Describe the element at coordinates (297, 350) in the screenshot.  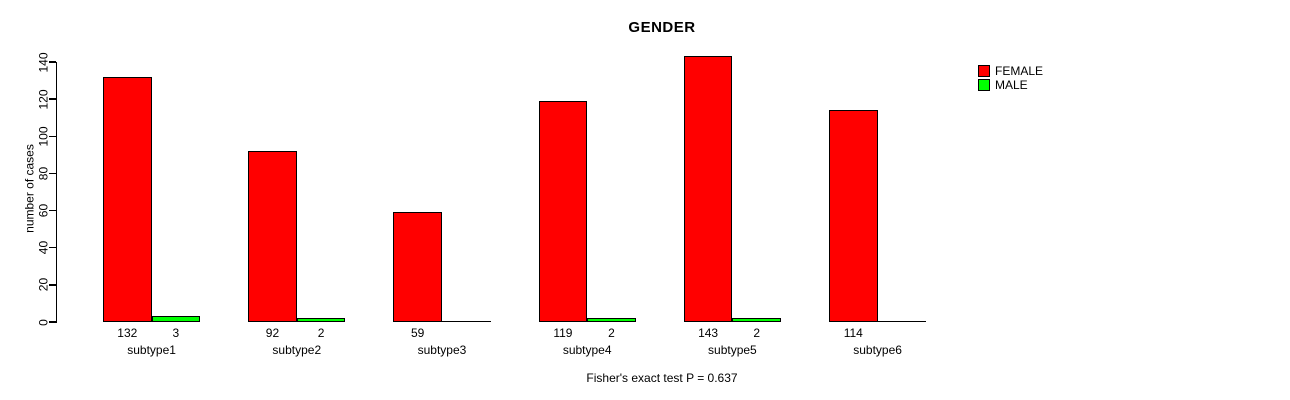
I see `category-label-subtype2: subtype2` at that location.